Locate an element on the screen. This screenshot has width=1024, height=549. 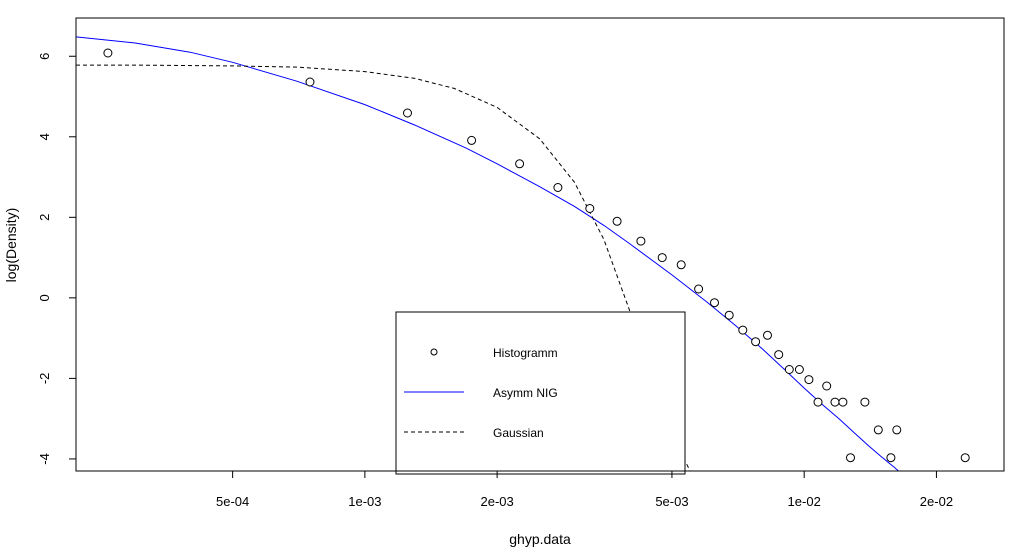
x-tick-label: 2e-02 is located at coordinates (936, 501).